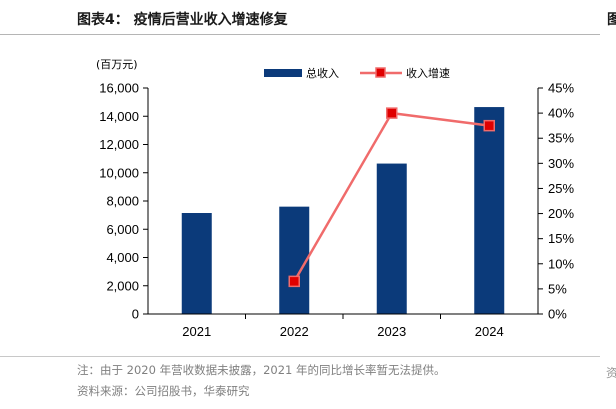  What do you see at coordinates (557, 288) in the screenshot?
I see `right-tick-label: 5%` at bounding box center [557, 288].